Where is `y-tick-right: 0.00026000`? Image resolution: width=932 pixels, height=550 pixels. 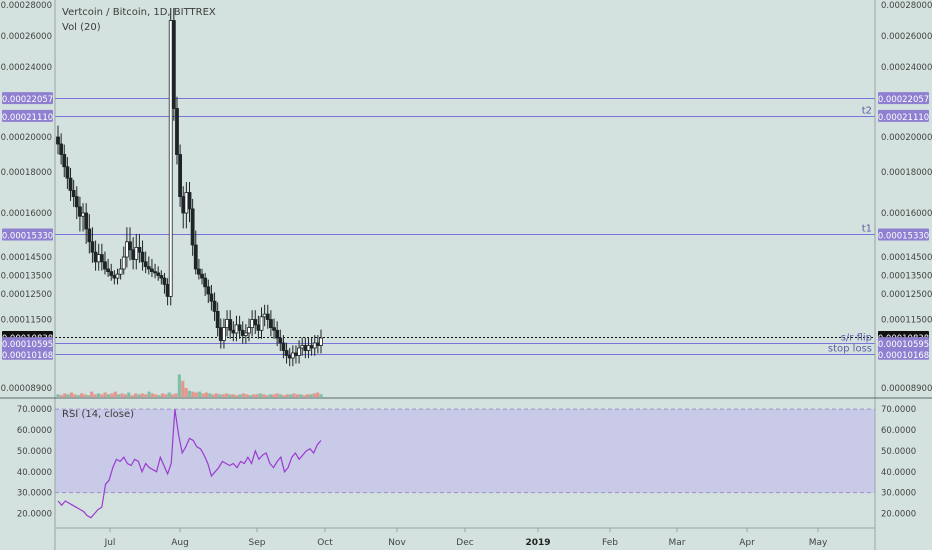 y-tick-right: 0.00026000 is located at coordinates (906, 37).